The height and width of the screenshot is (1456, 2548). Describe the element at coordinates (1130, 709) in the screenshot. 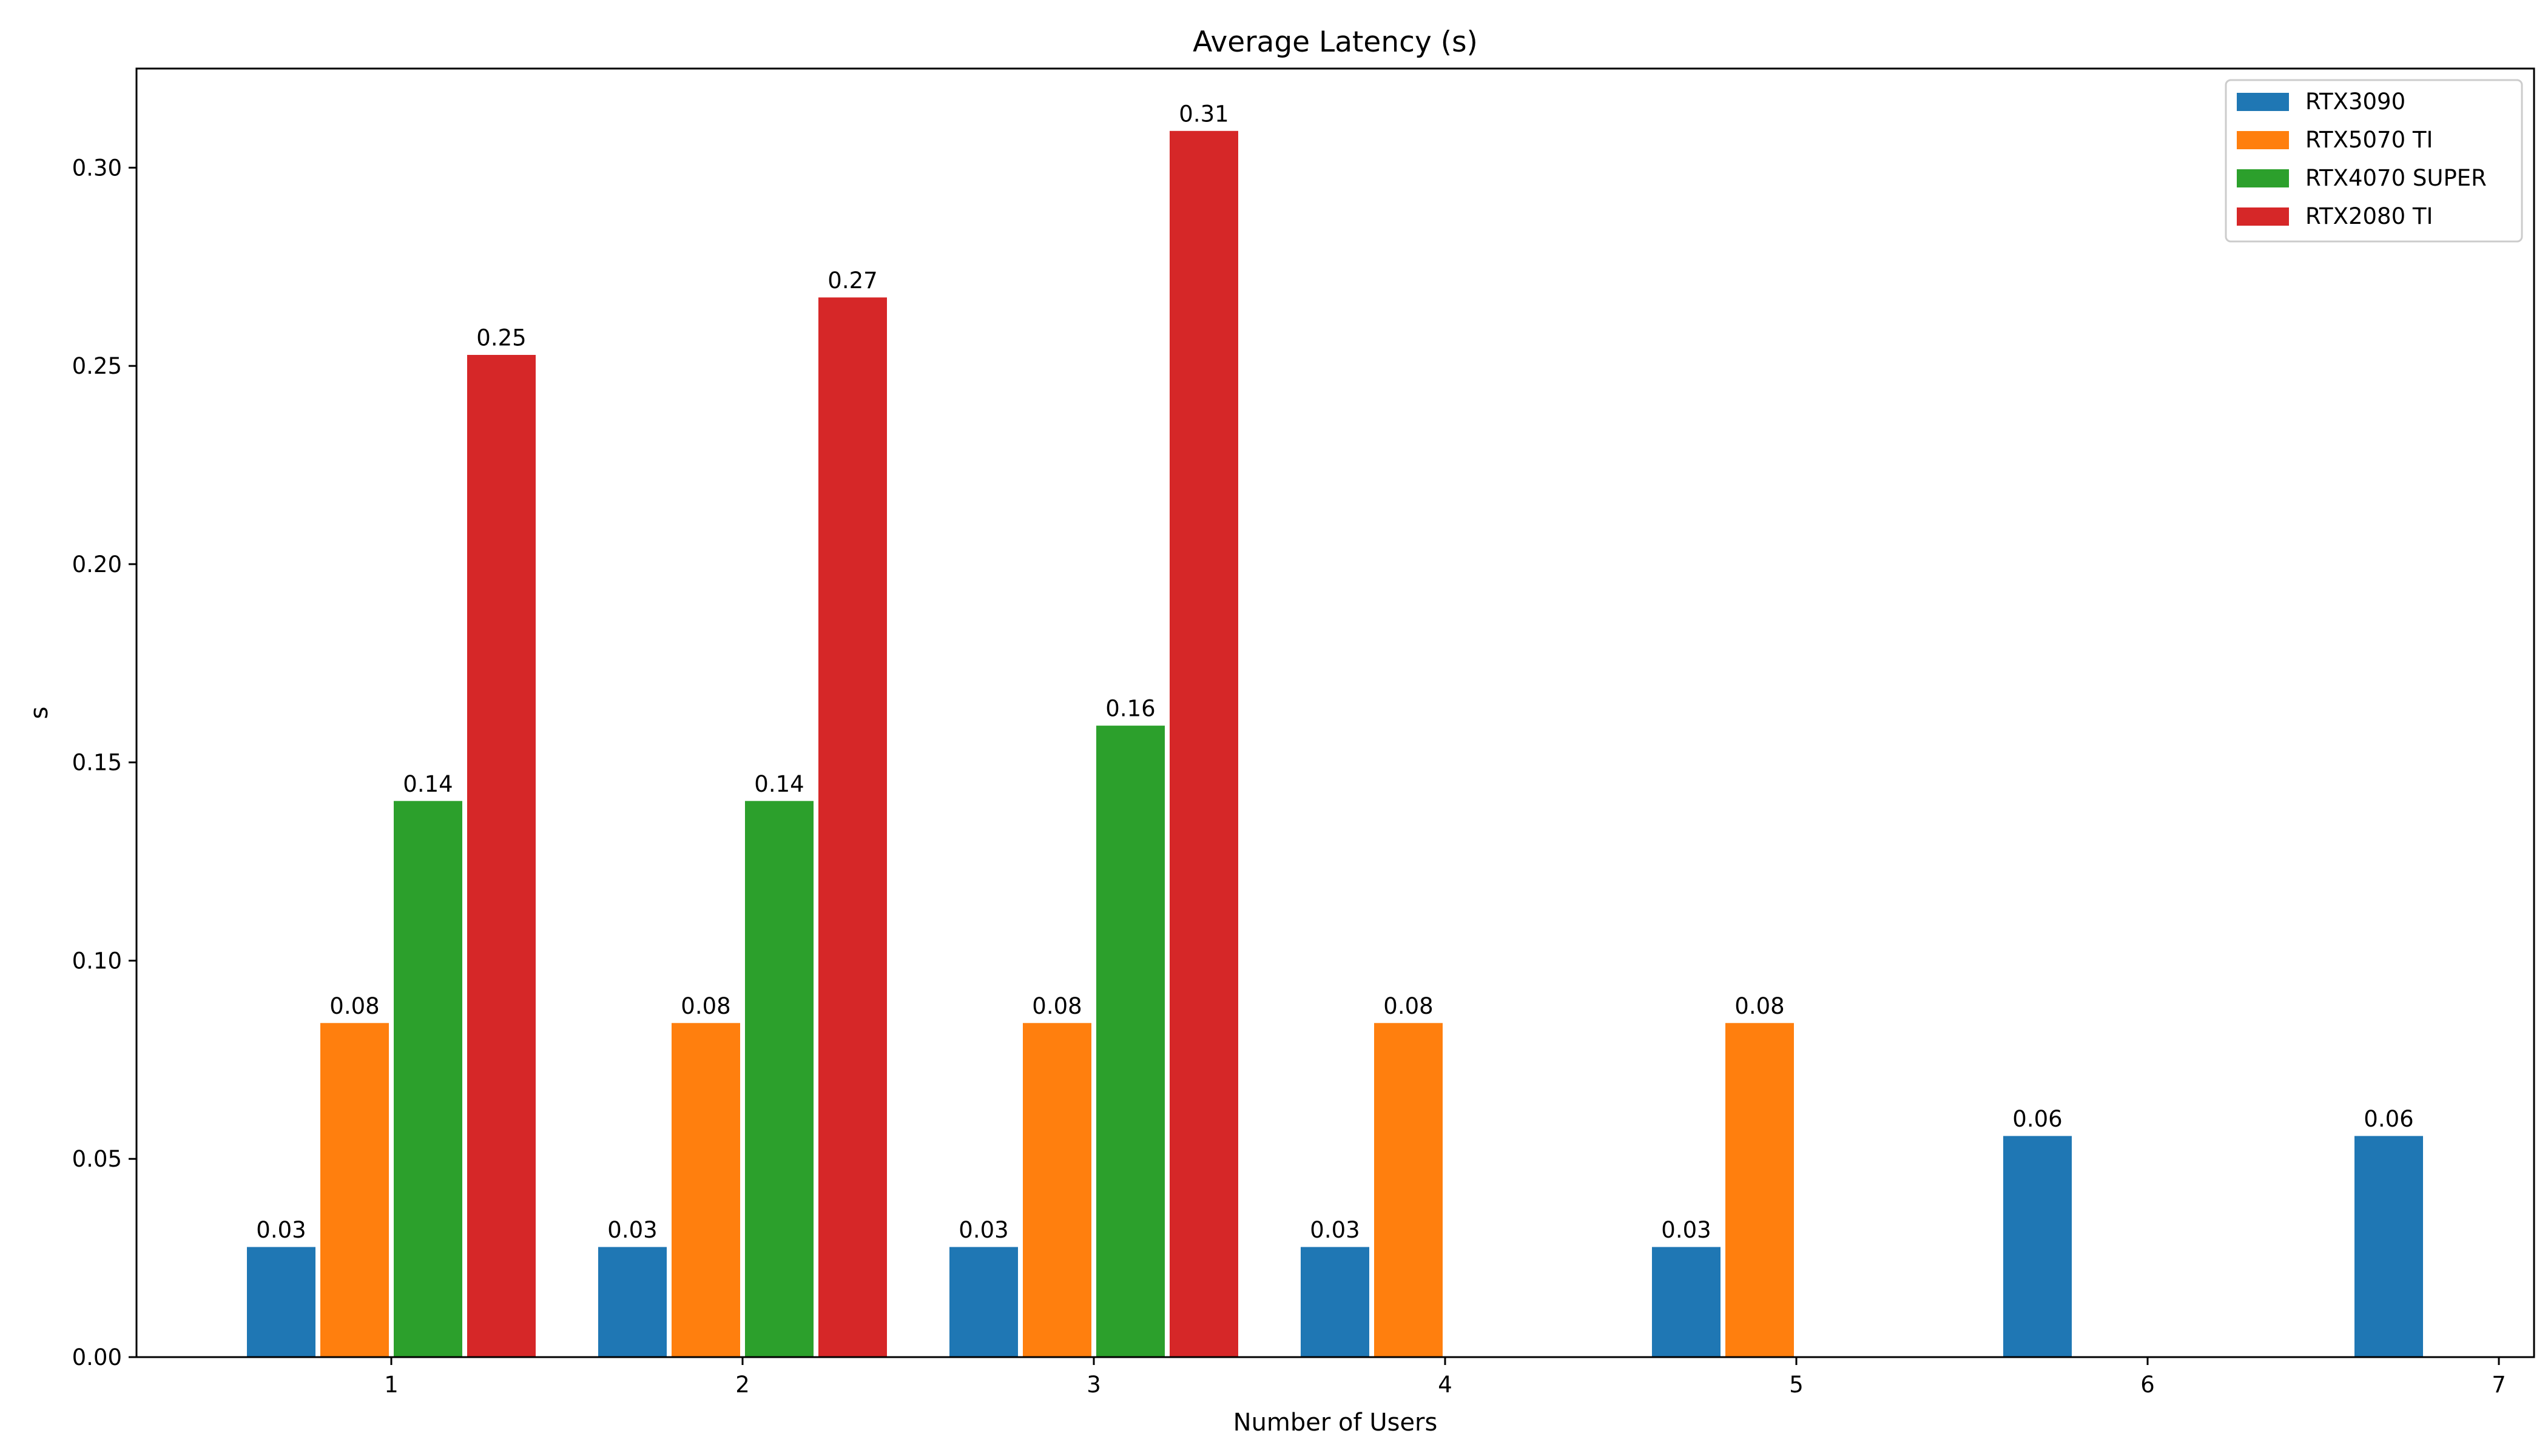

I see `bar-value-label: 0.16` at that location.